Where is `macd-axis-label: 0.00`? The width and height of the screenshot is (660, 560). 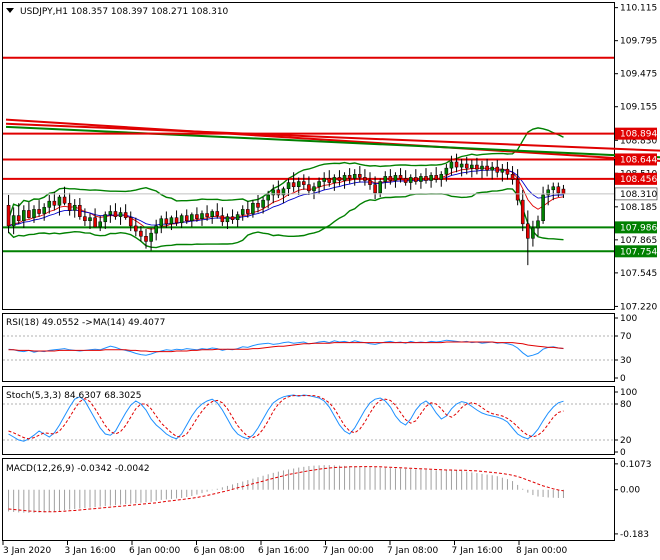 macd-axis-label: 0.00 is located at coordinates (630, 491).